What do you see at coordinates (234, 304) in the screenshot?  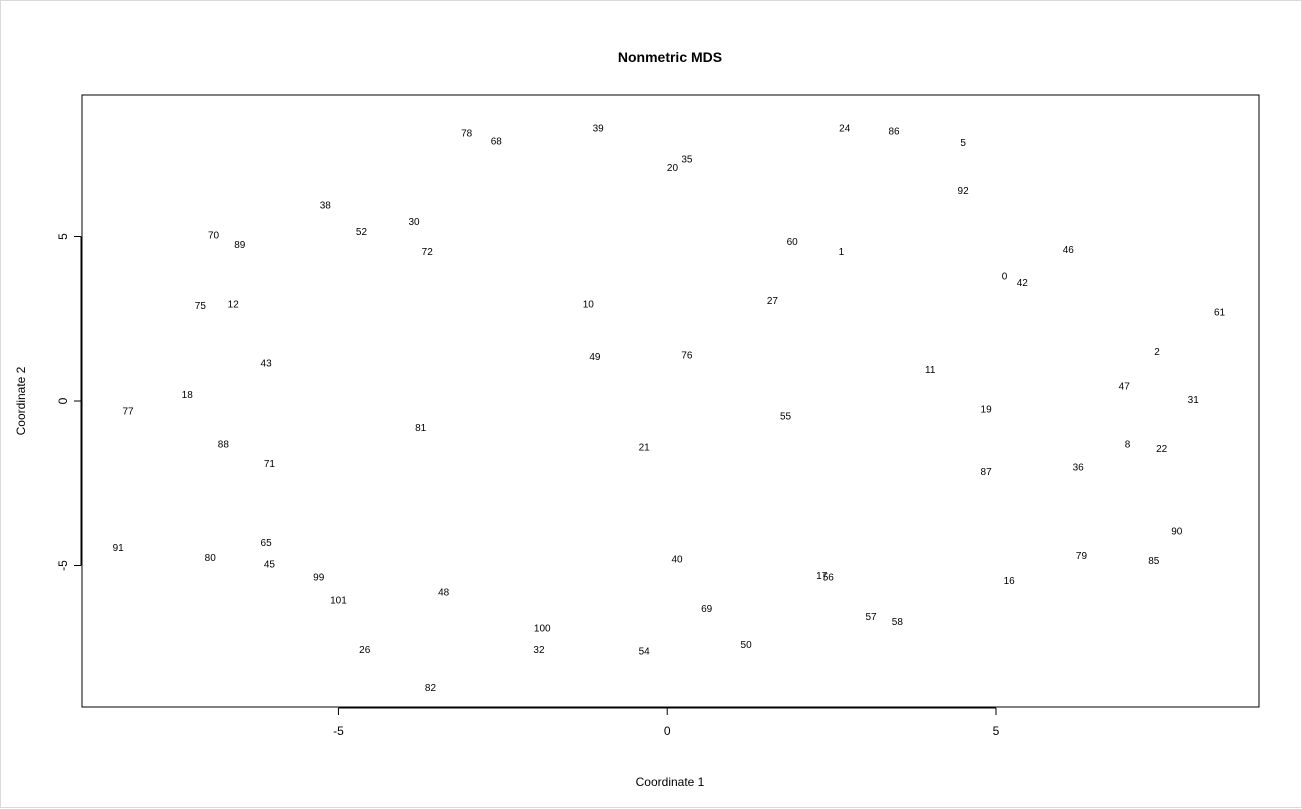 I see `point-label: 12` at bounding box center [234, 304].